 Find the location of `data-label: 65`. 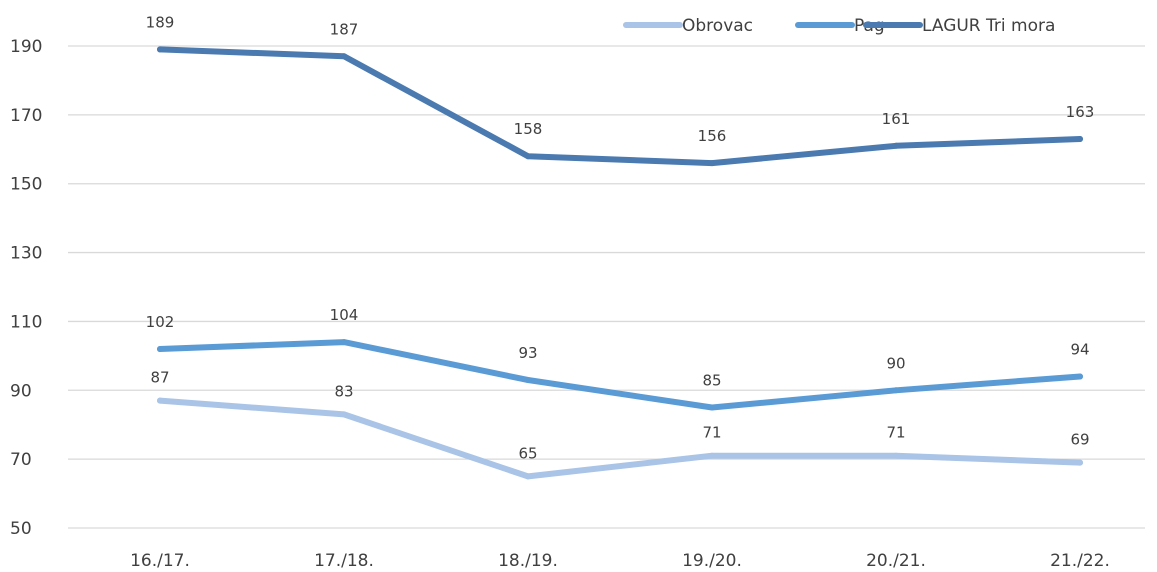

data-label: 65 is located at coordinates (527, 453).